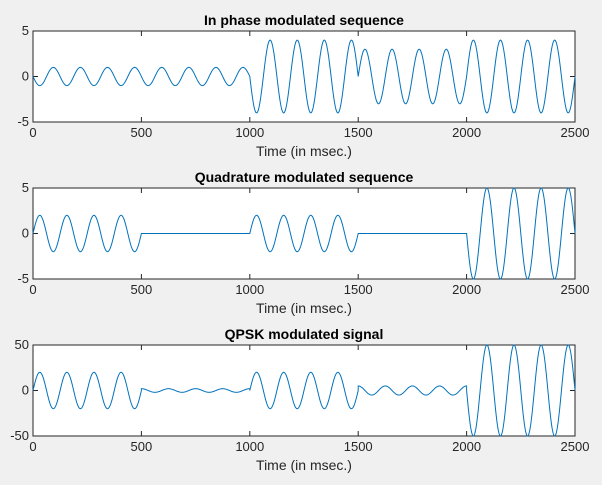 This screenshot has width=602, height=485. Describe the element at coordinates (22, 344) in the screenshot. I see `y-tick-label: 50` at that location.